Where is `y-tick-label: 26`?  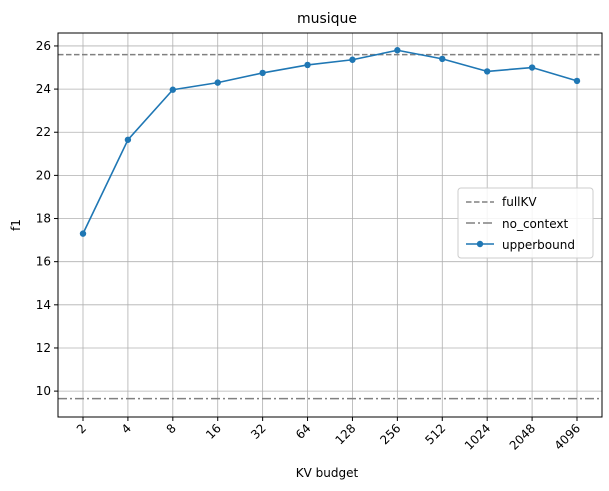 y-tick-label: 26 is located at coordinates (43, 46).